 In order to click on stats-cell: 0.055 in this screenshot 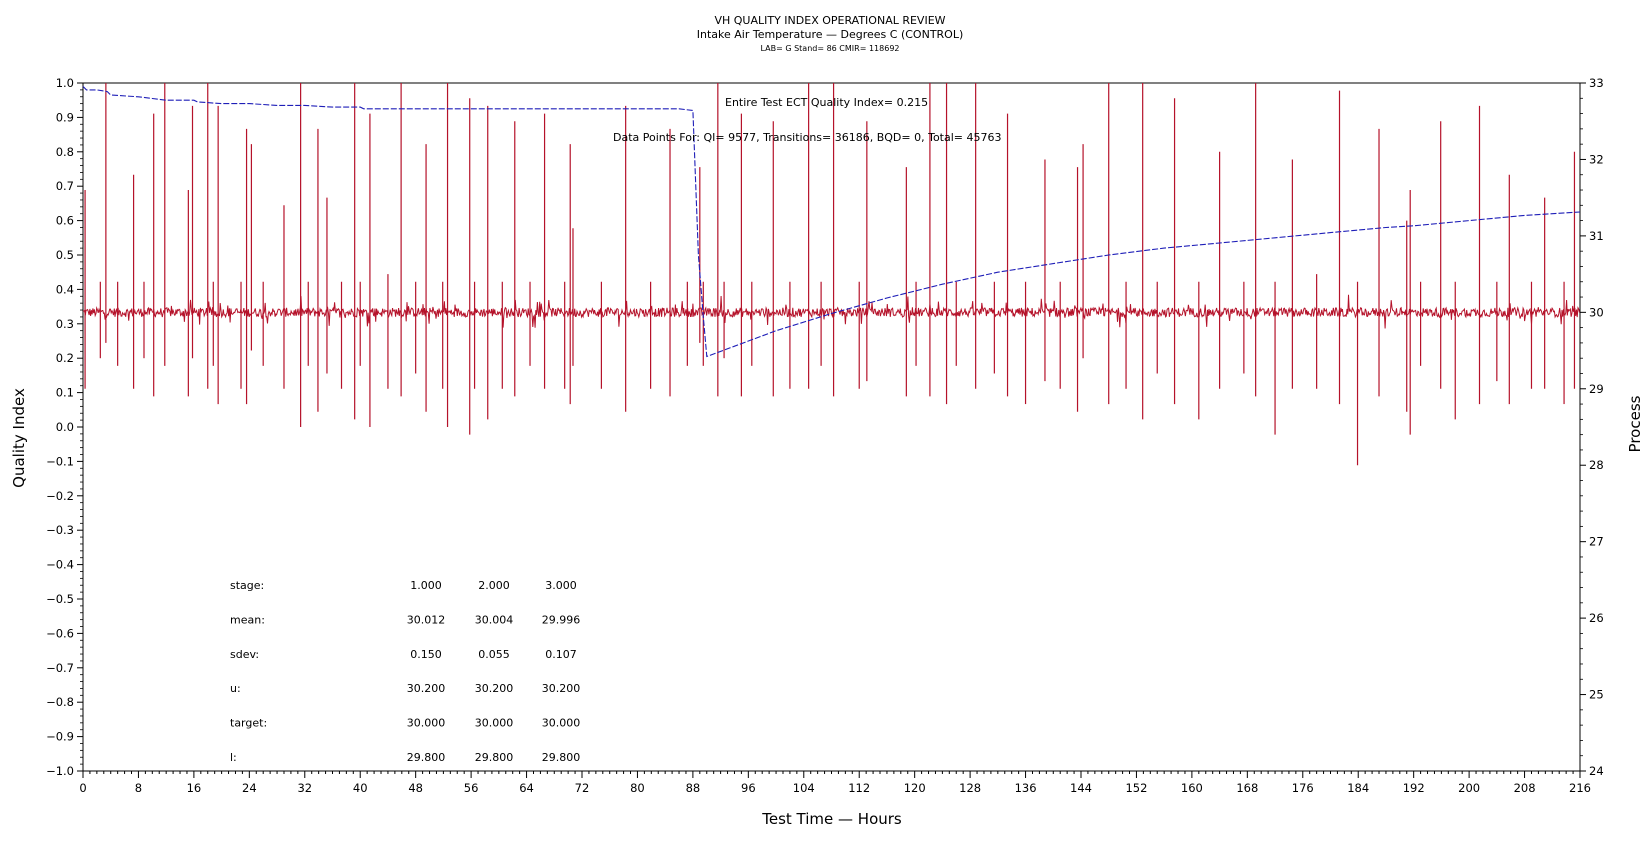, I will do `click(494, 654)`.